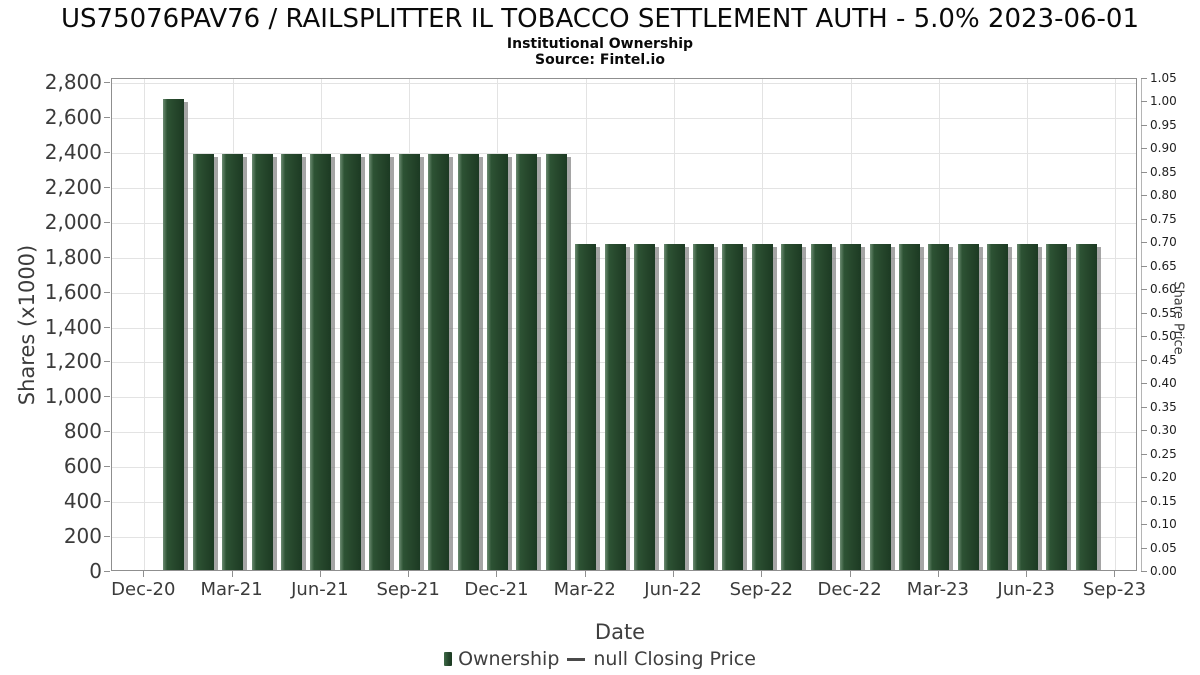 This screenshot has height=675, width=1200. I want to click on y-right-tick-label: 0.55, so click(1163, 312).